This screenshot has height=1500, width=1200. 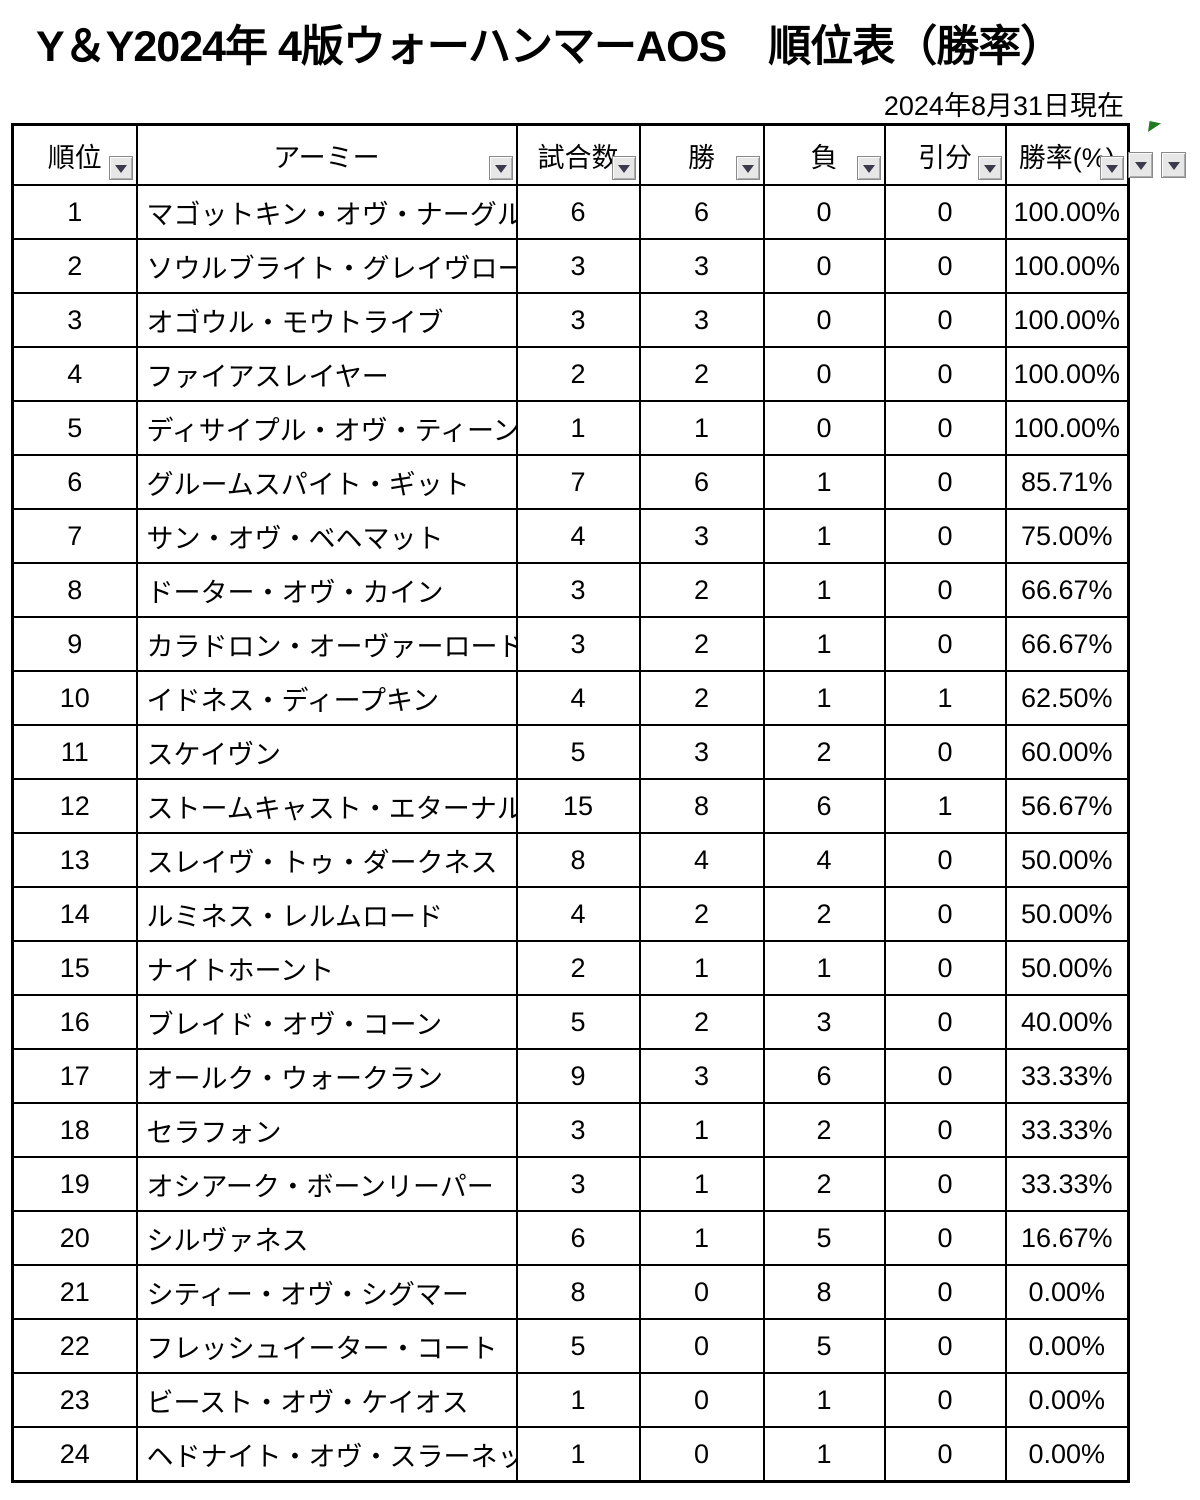 I want to click on winrate-cell: 40.00%, so click(x=1067, y=1022).